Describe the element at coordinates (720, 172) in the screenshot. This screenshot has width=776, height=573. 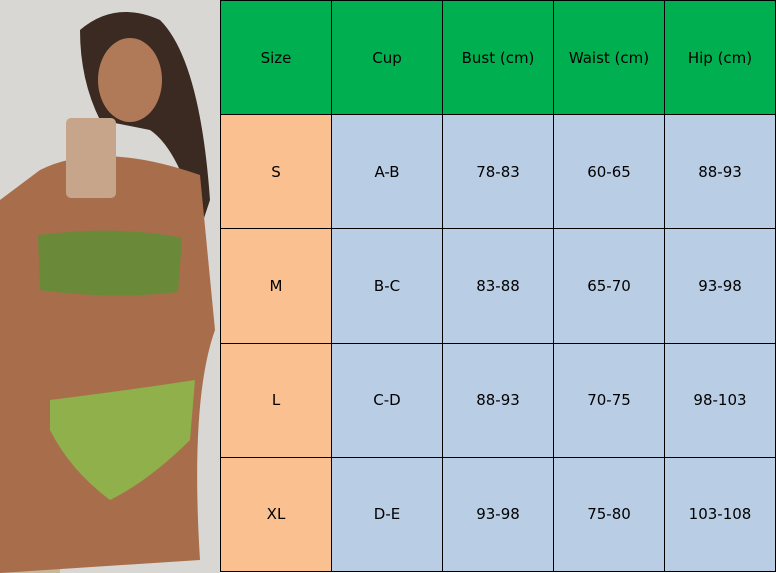
I see `hip-cell: 88-93` at that location.